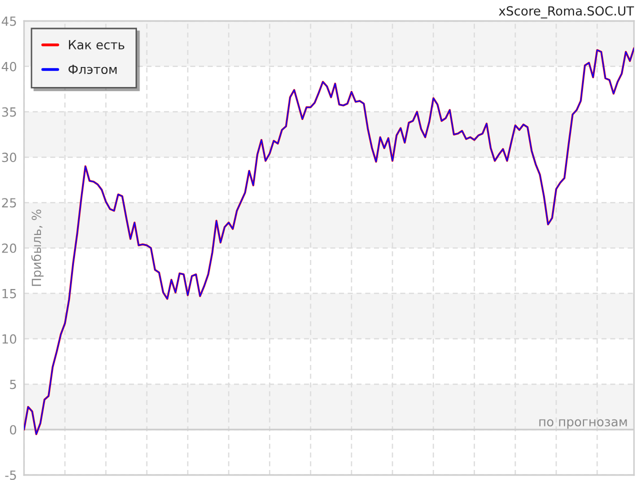 The image size is (640, 480). Describe the element at coordinates (9, 157) in the screenshot. I see `y-tick-label: 30` at that location.